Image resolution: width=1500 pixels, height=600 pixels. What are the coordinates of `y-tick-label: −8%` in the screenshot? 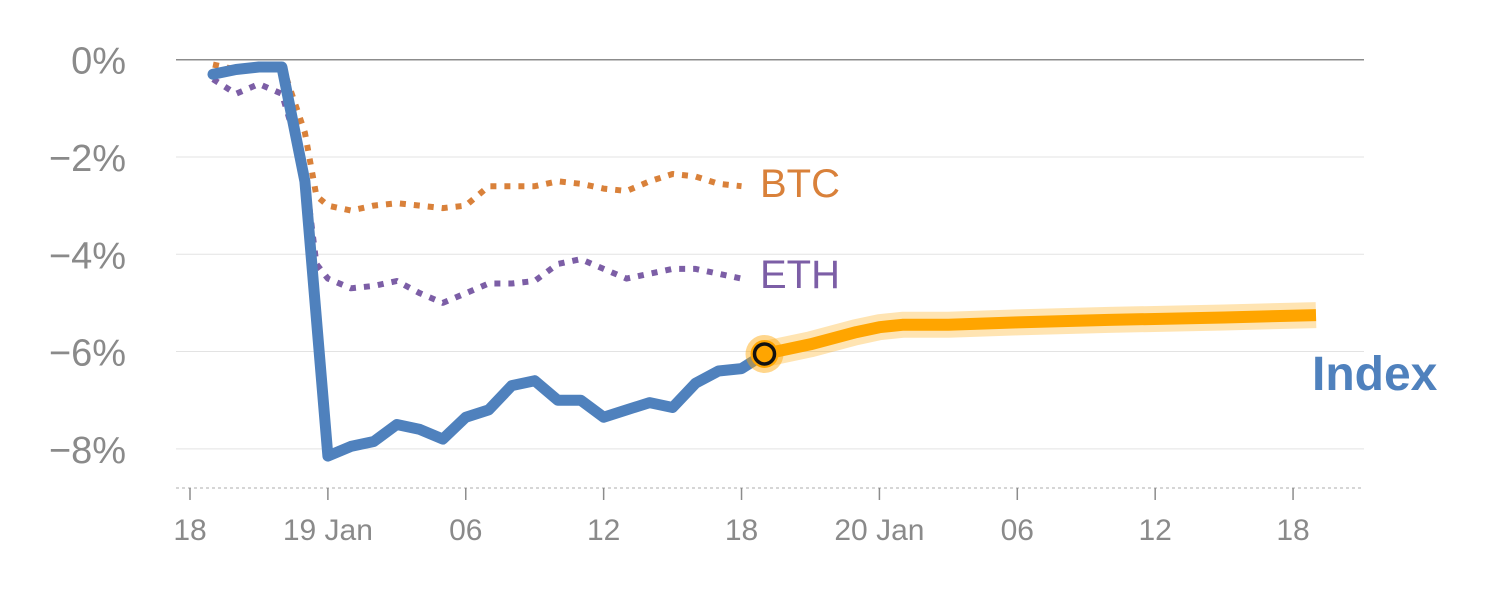 It's located at (87, 451).